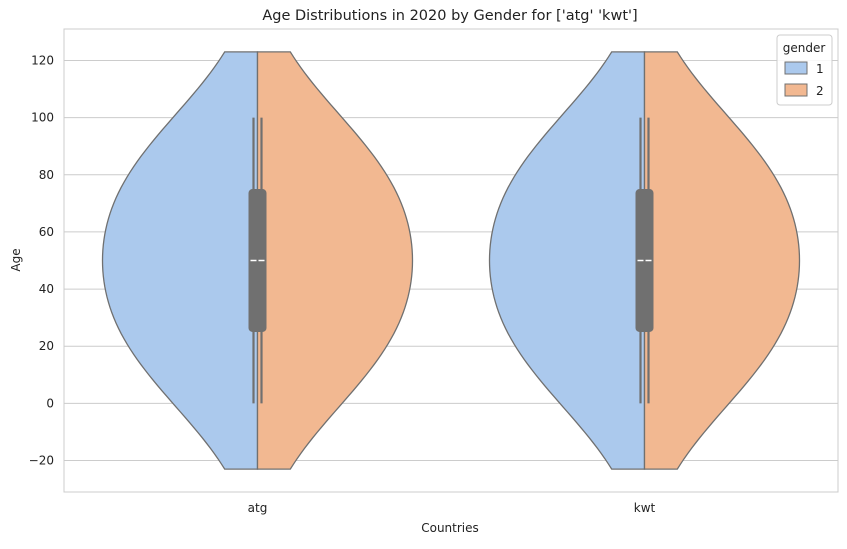  I want to click on y-tick-label: 120, so click(42, 60).